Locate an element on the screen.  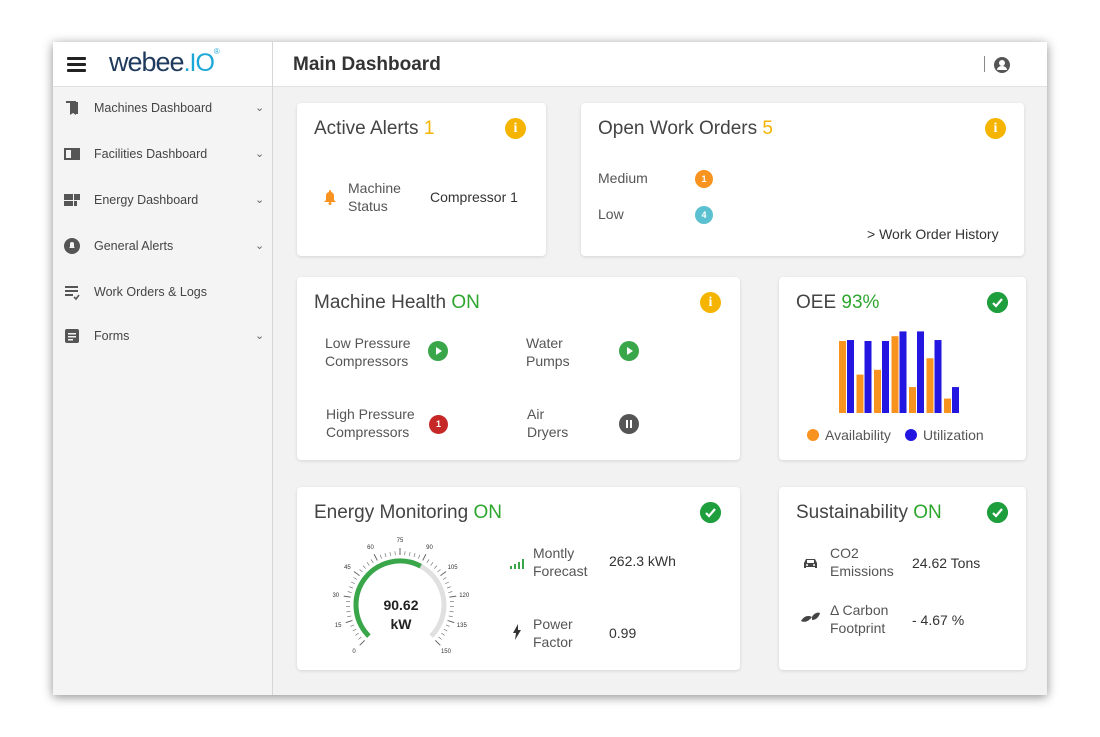
sidebar-item-label: Forms is located at coordinates (112, 336).